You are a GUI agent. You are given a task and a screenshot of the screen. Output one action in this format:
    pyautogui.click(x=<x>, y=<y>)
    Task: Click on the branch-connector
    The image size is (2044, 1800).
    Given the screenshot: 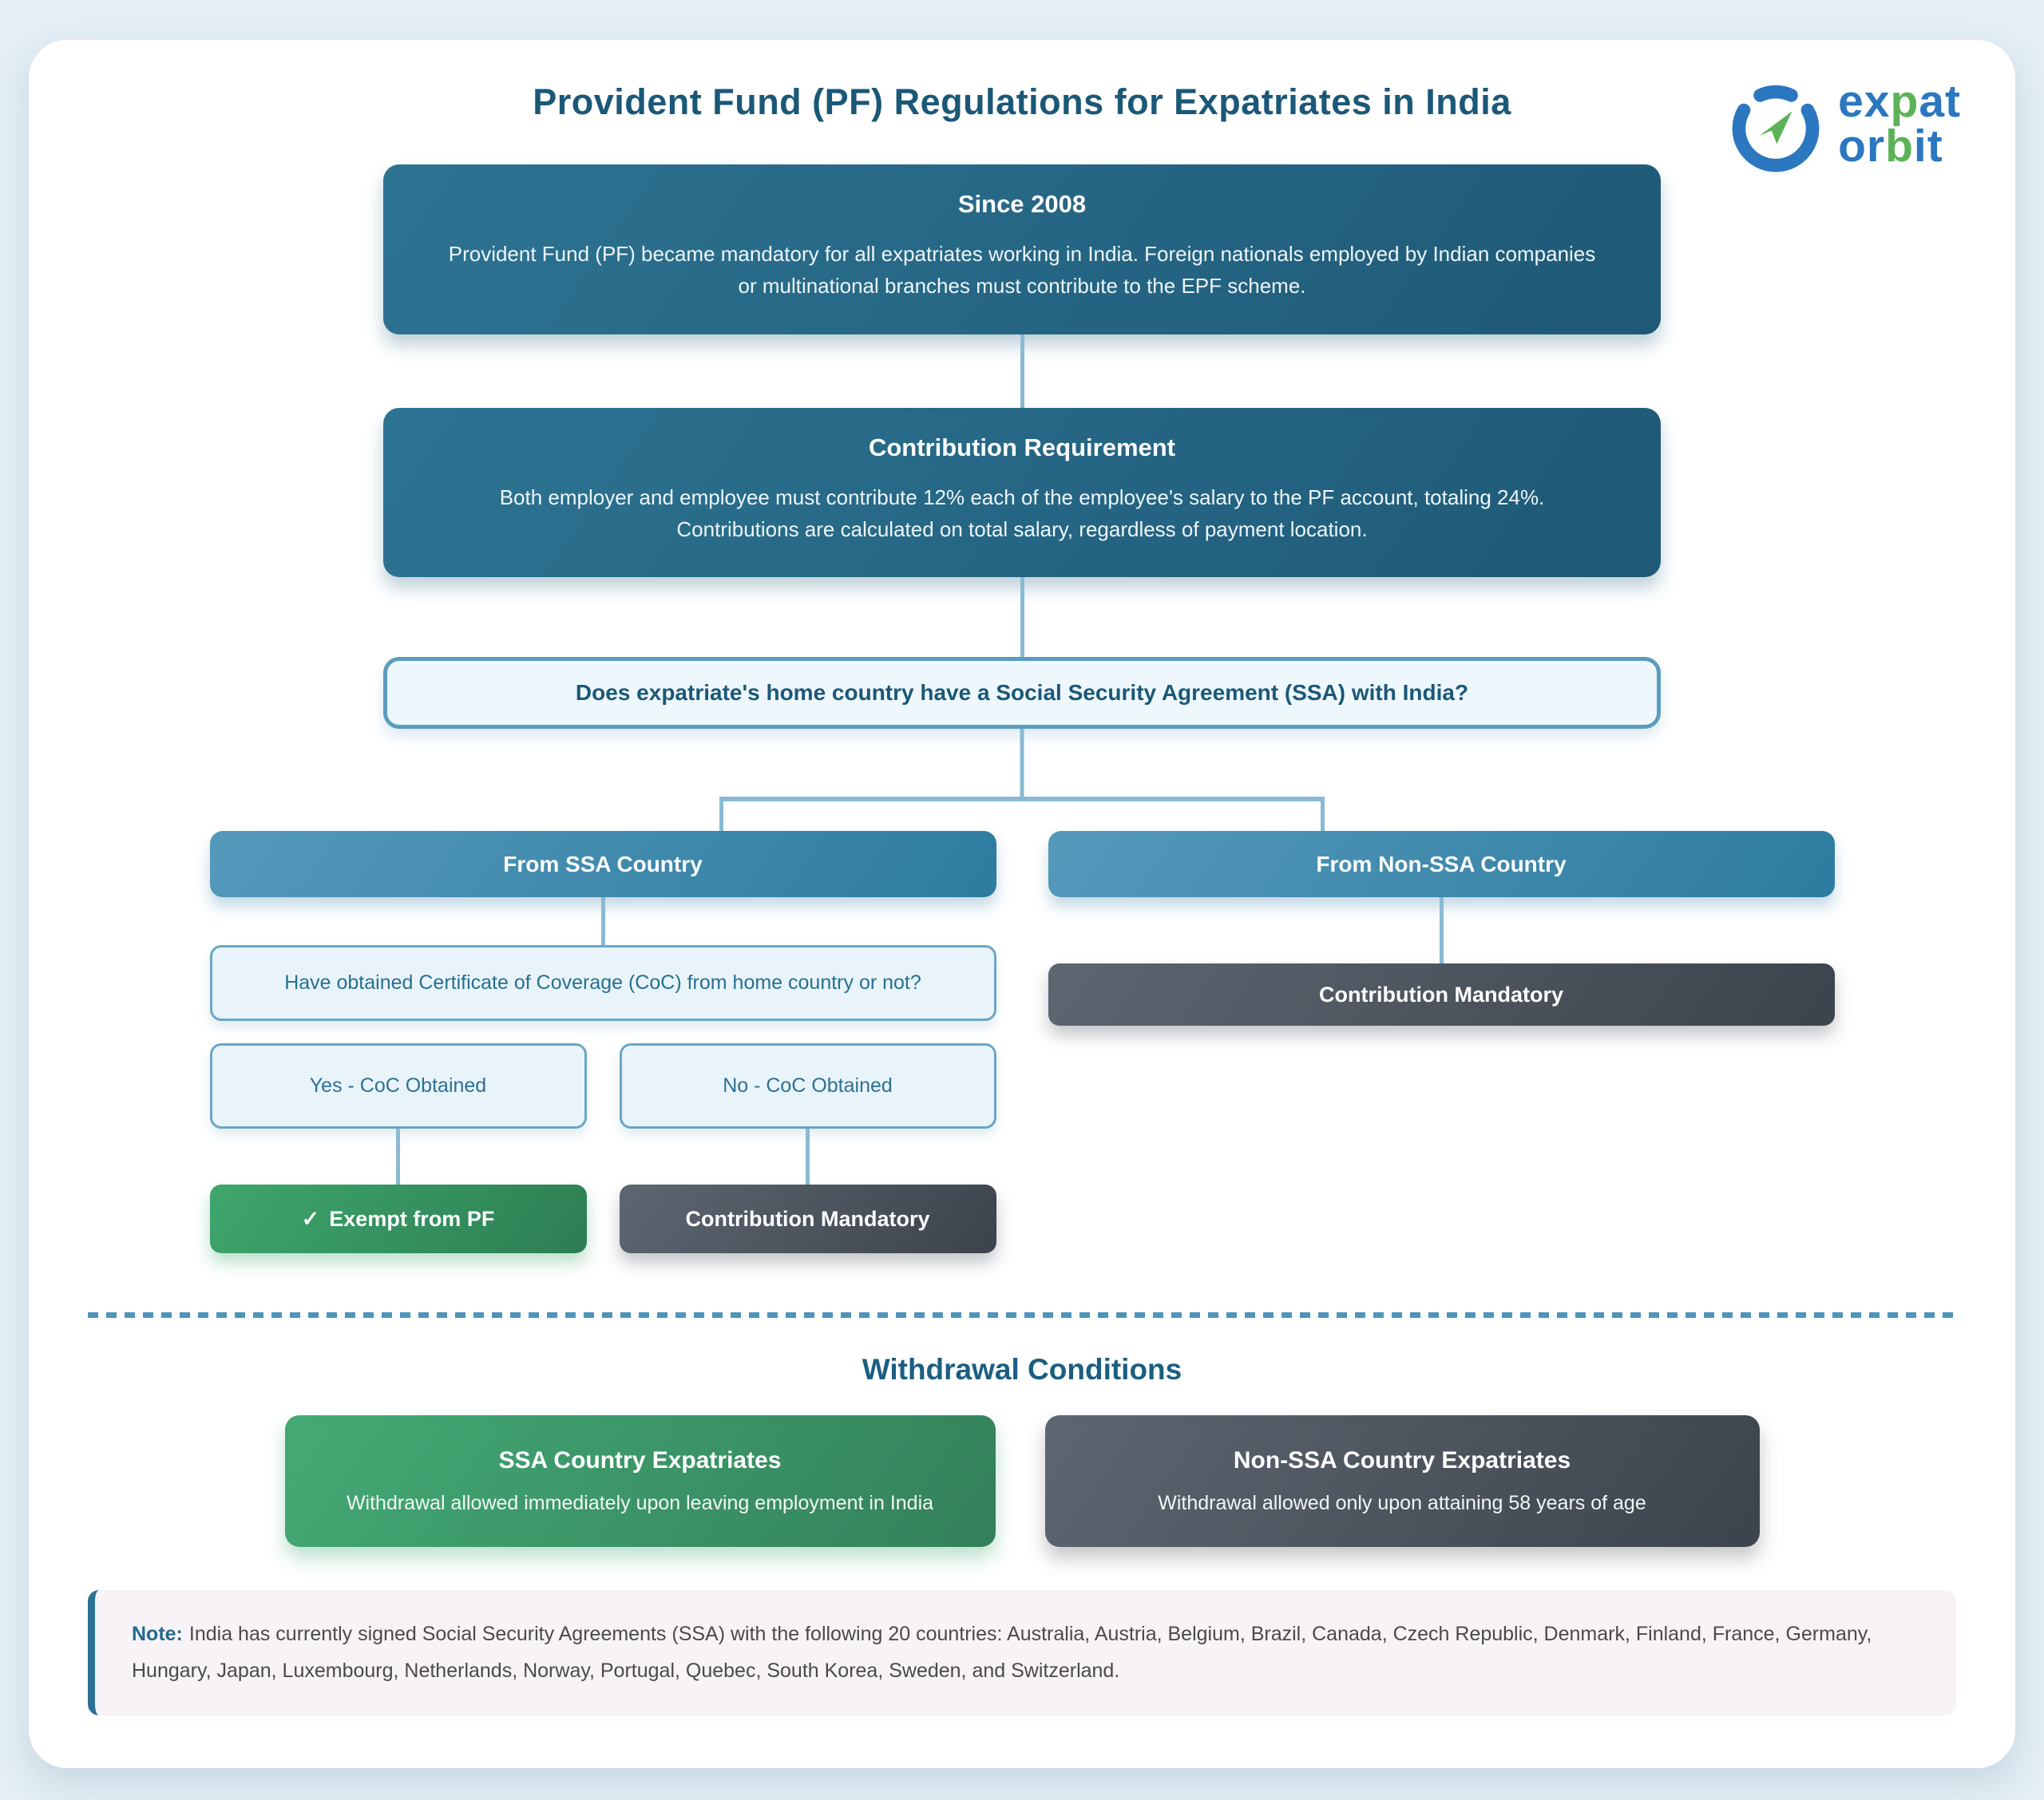 What is the action you would take?
    pyautogui.click(x=1022, y=780)
    